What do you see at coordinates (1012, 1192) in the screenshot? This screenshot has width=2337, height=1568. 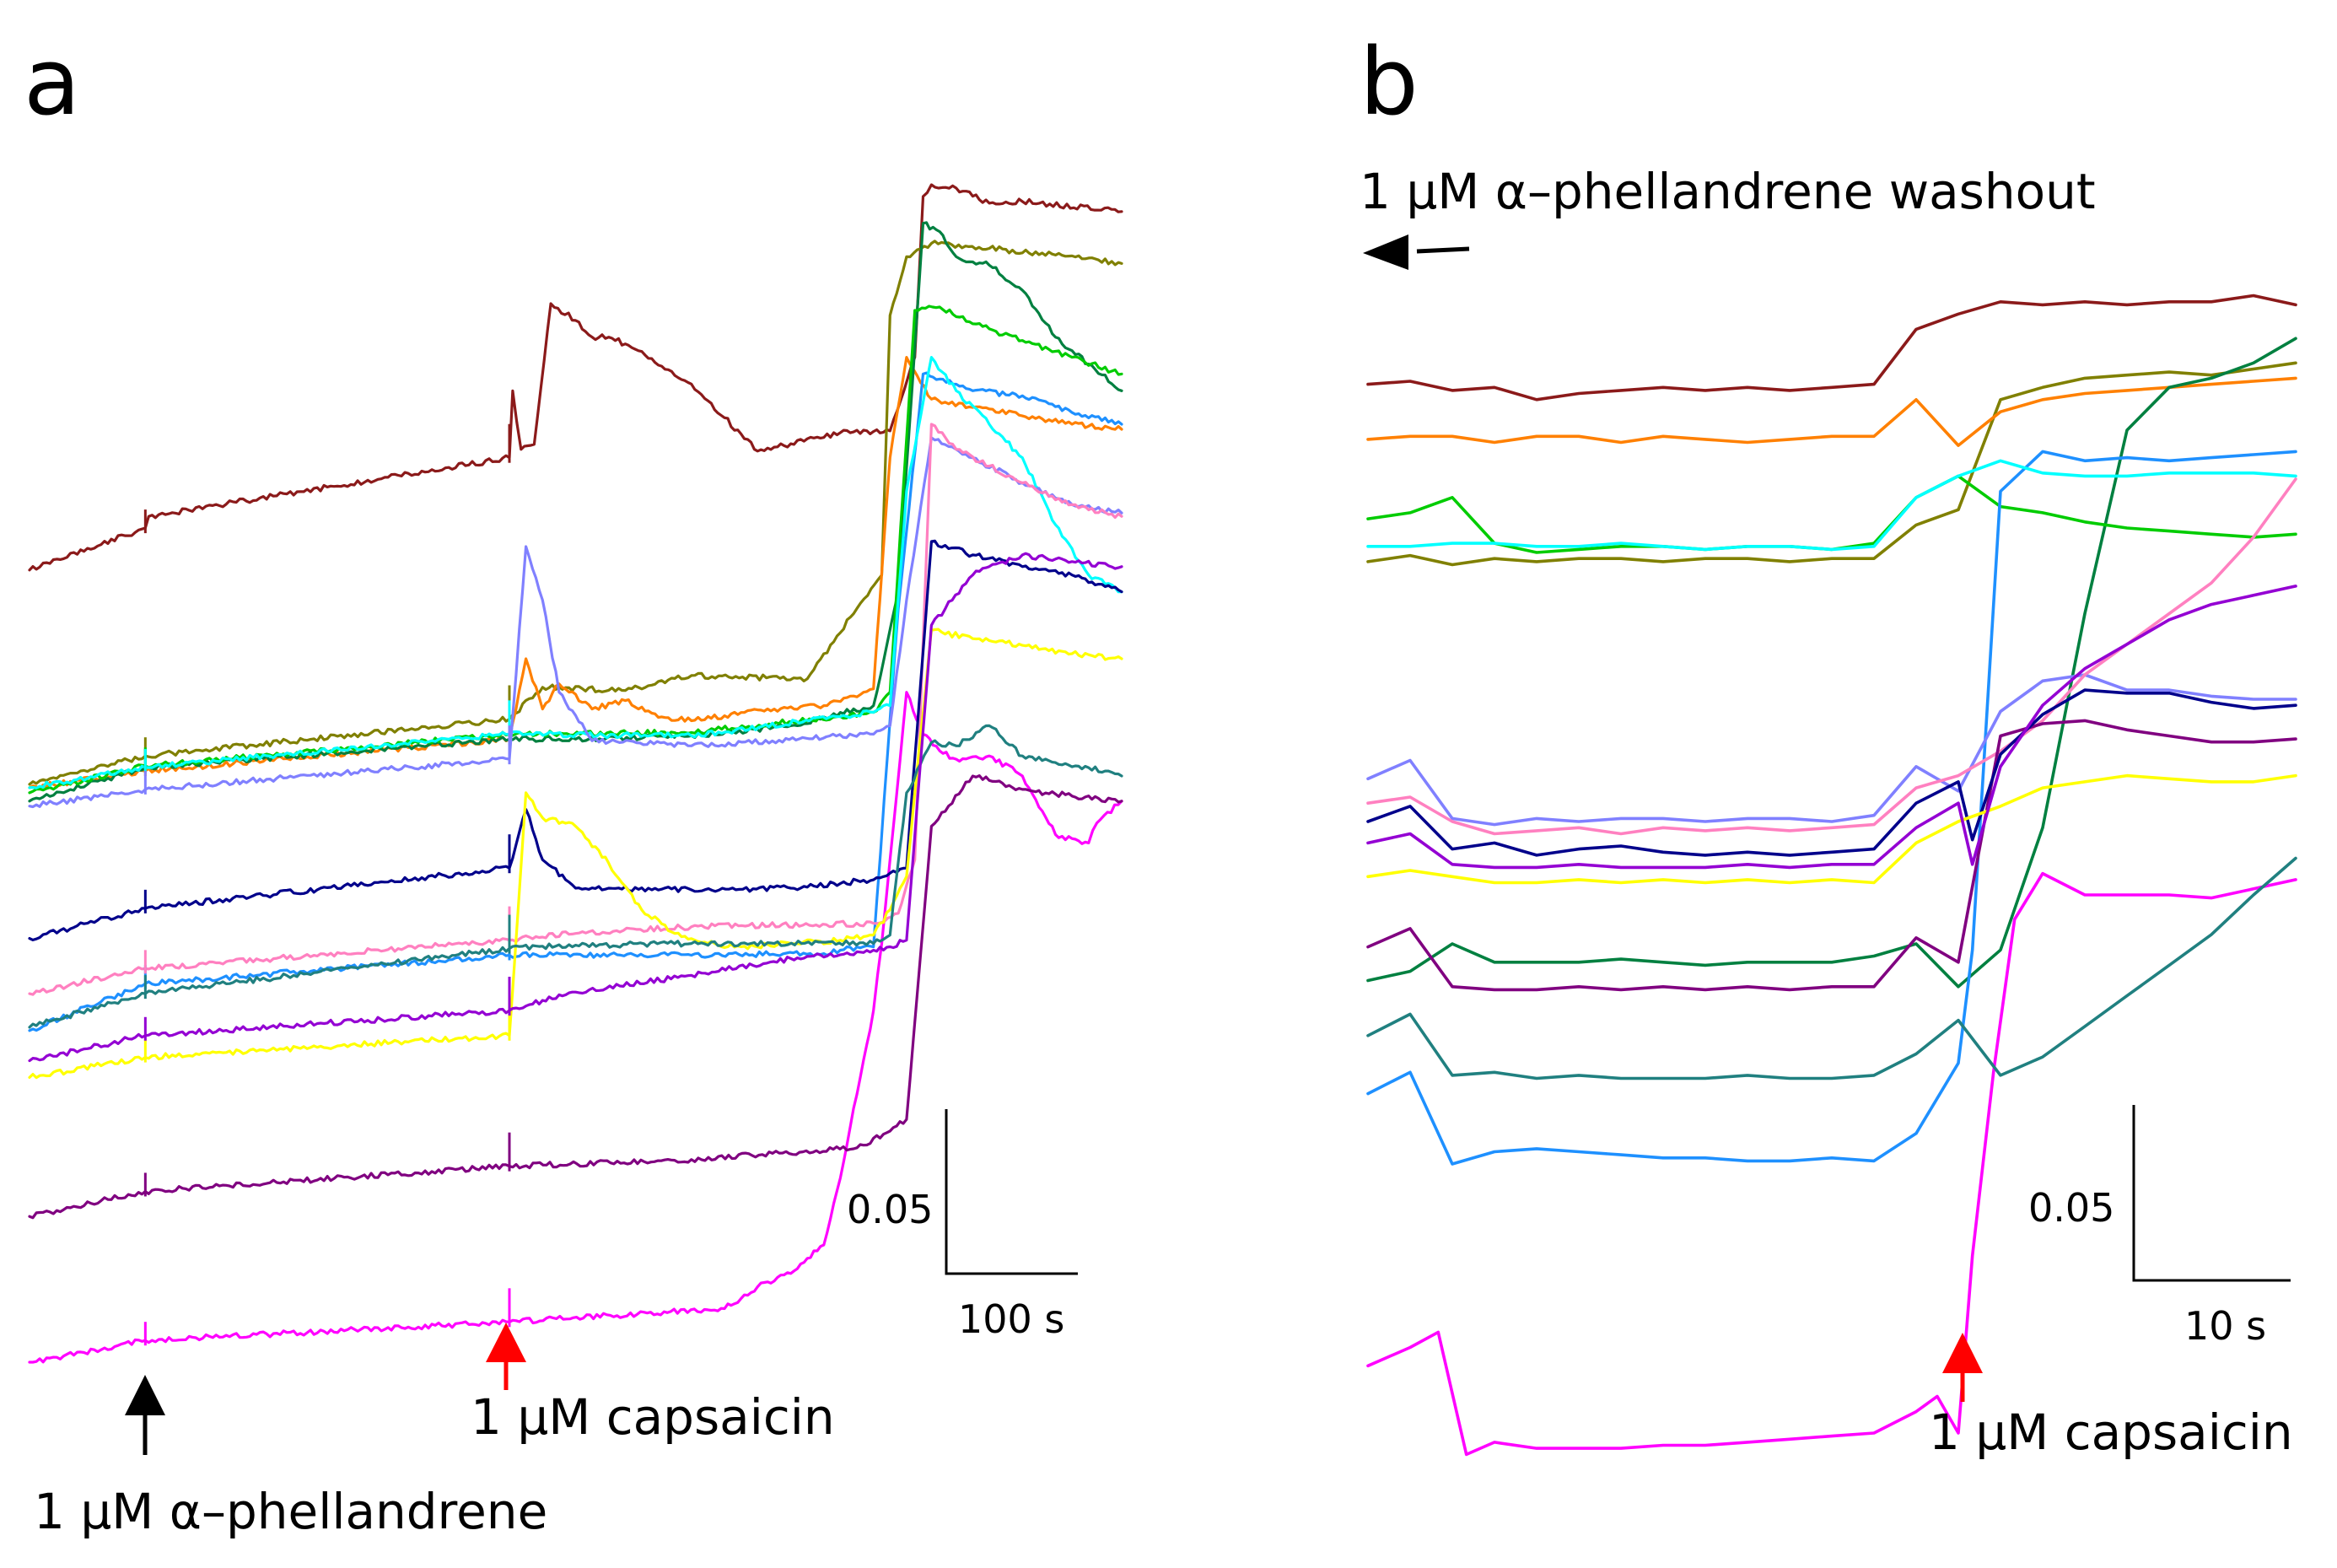 I see `panel-a-scale-bar` at bounding box center [1012, 1192].